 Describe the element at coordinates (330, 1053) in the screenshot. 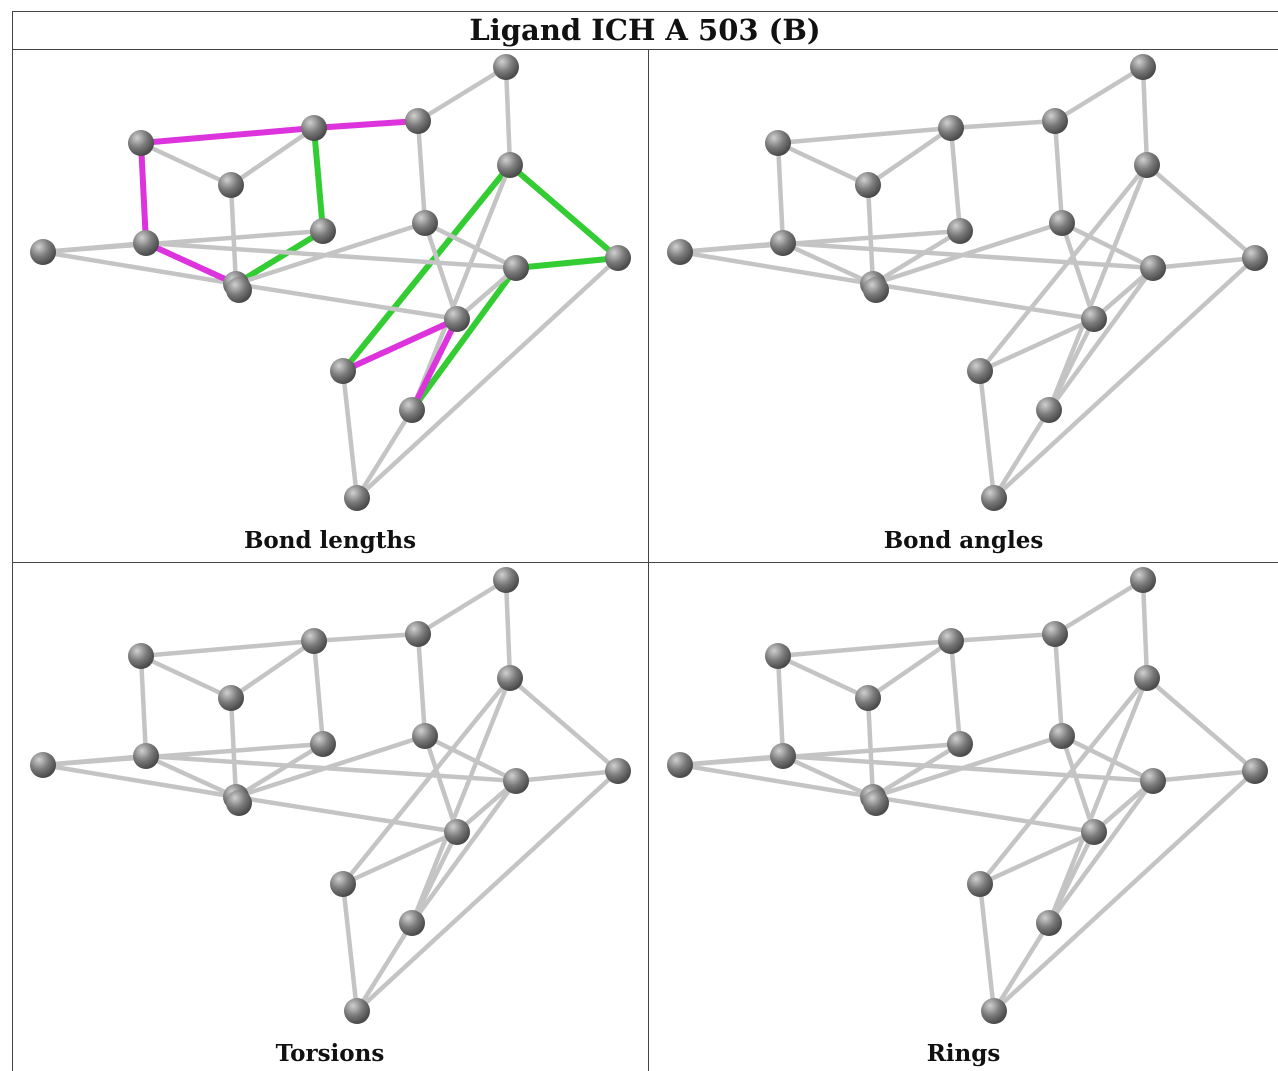

I see `panel-label-torsions: Torsions` at that location.